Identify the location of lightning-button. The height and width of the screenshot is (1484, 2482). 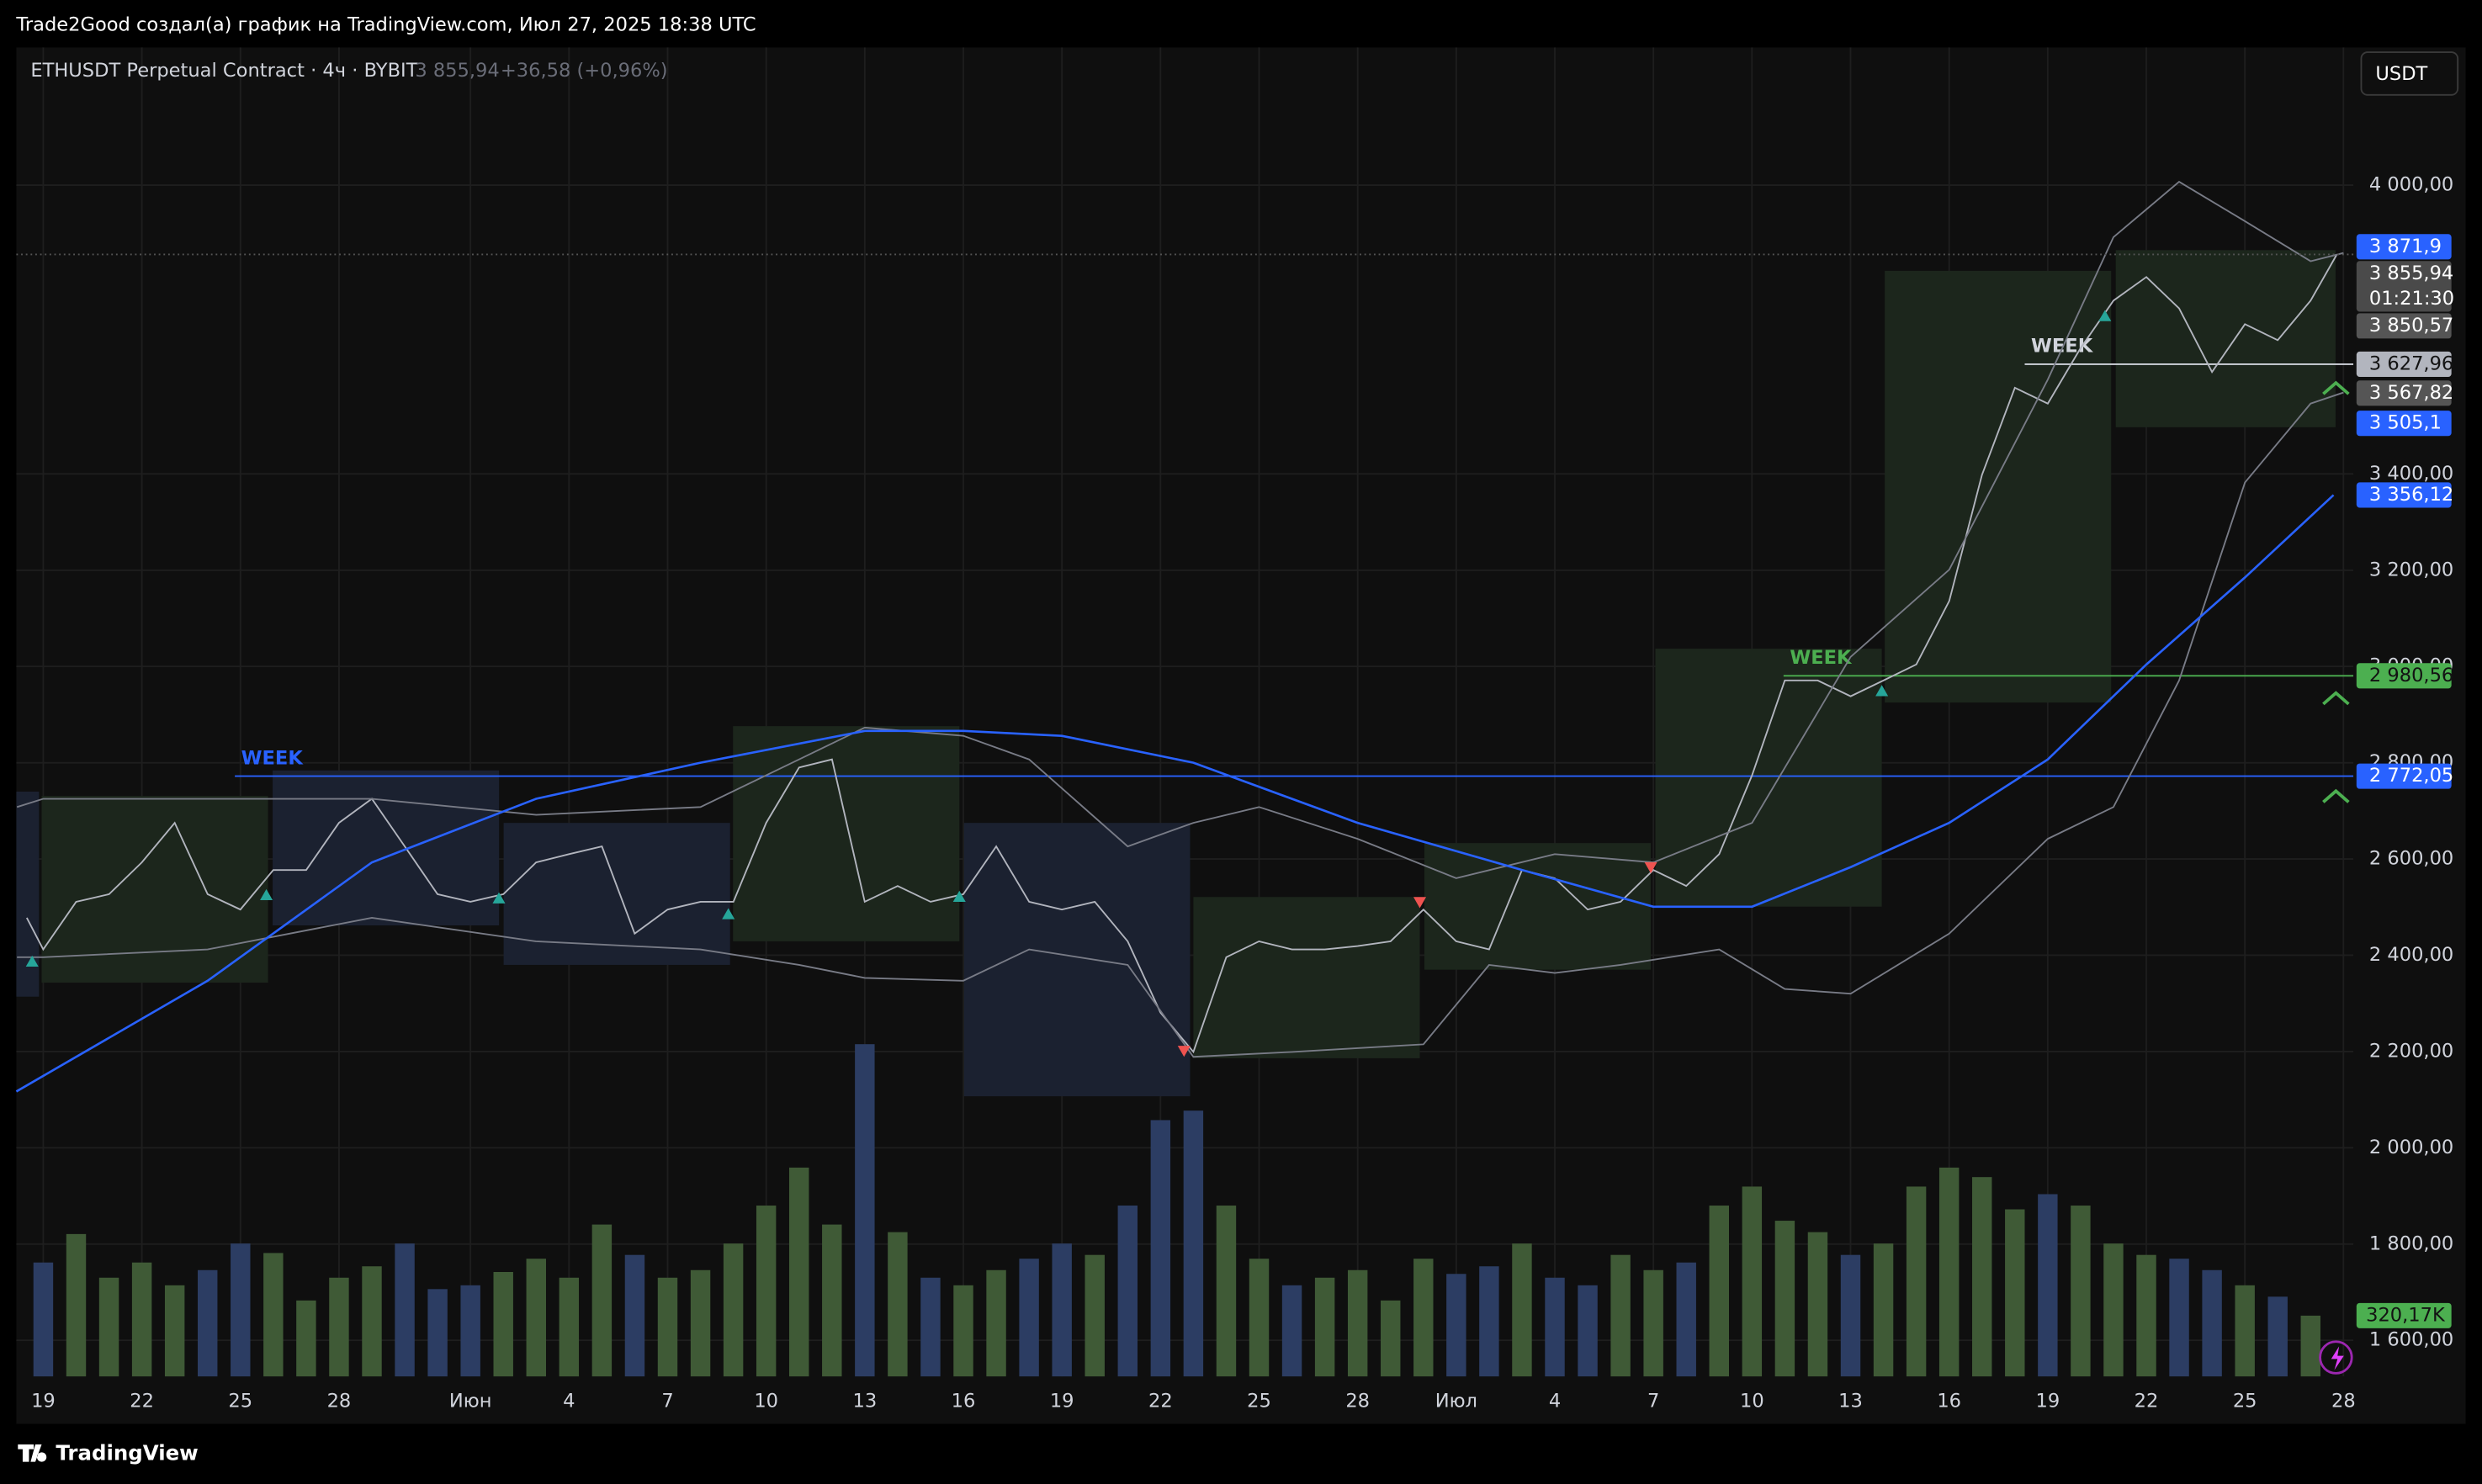
(2336, 1357).